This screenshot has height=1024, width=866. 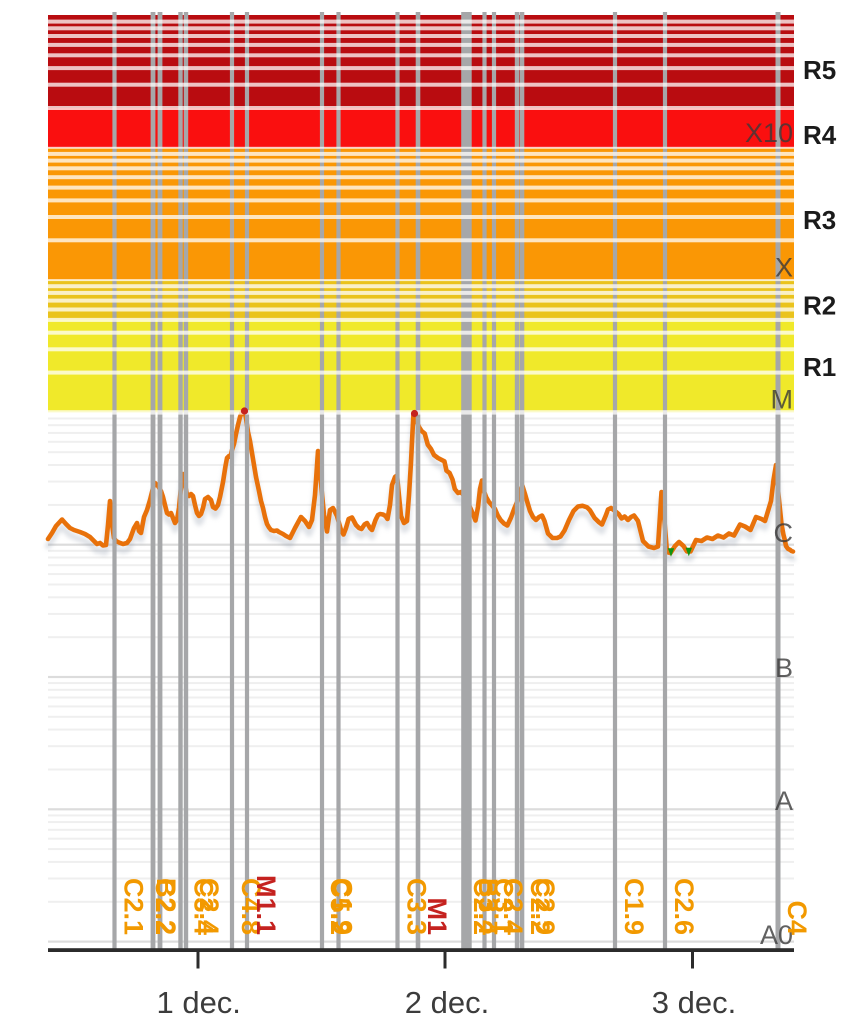 I want to click on svg-text: 2 dec., so click(x=447, y=1002).